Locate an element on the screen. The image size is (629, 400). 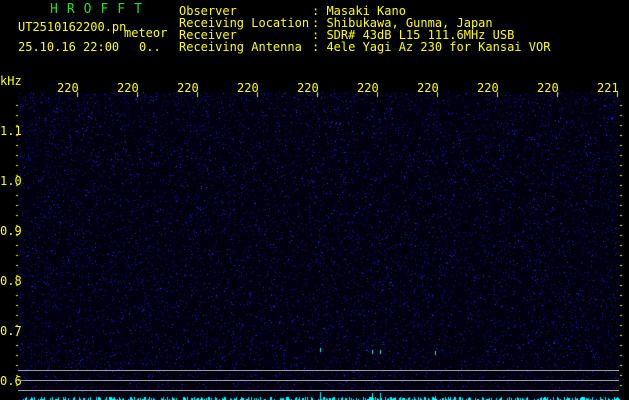
x-tick-label: 2209 is located at coordinates (547, 88).